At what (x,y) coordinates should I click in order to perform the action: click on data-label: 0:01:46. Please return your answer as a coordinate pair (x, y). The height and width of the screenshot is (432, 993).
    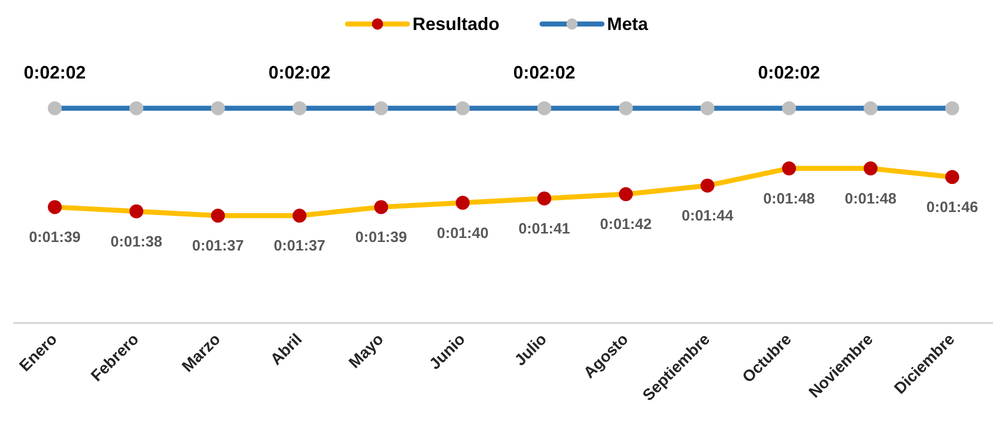
    Looking at the image, I should click on (952, 207).